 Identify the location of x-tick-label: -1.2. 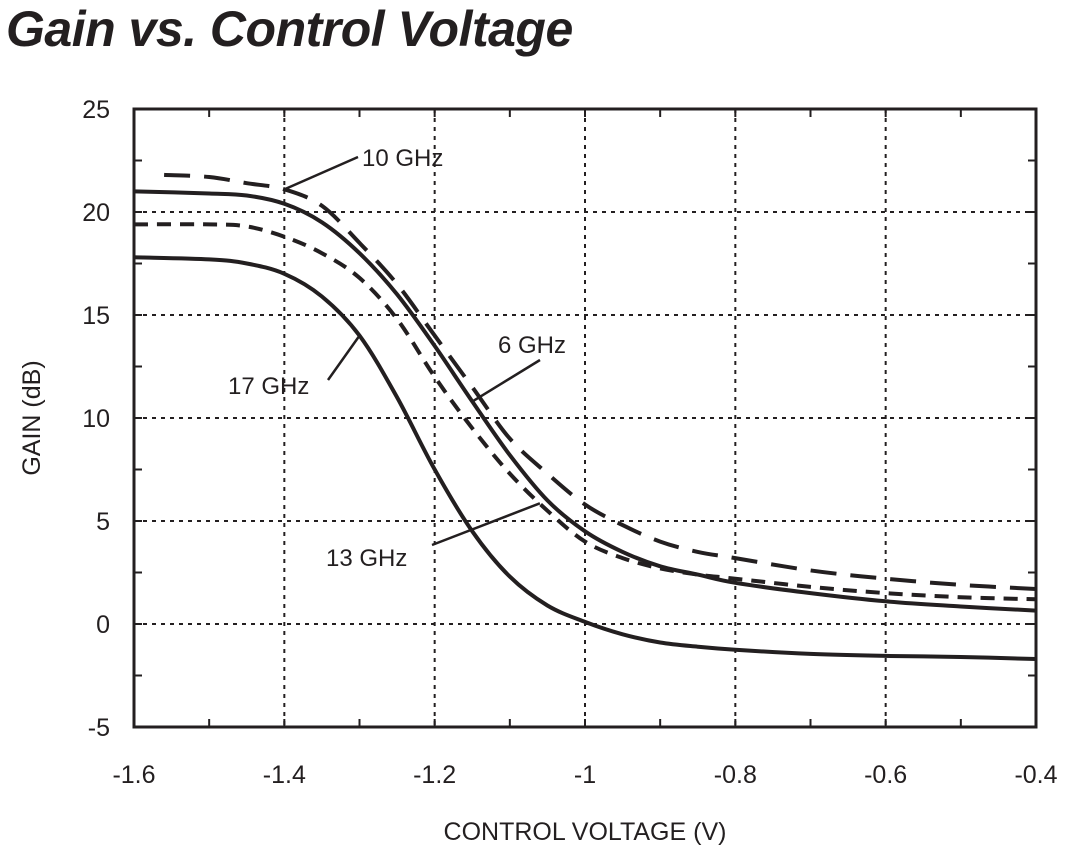
(434, 775).